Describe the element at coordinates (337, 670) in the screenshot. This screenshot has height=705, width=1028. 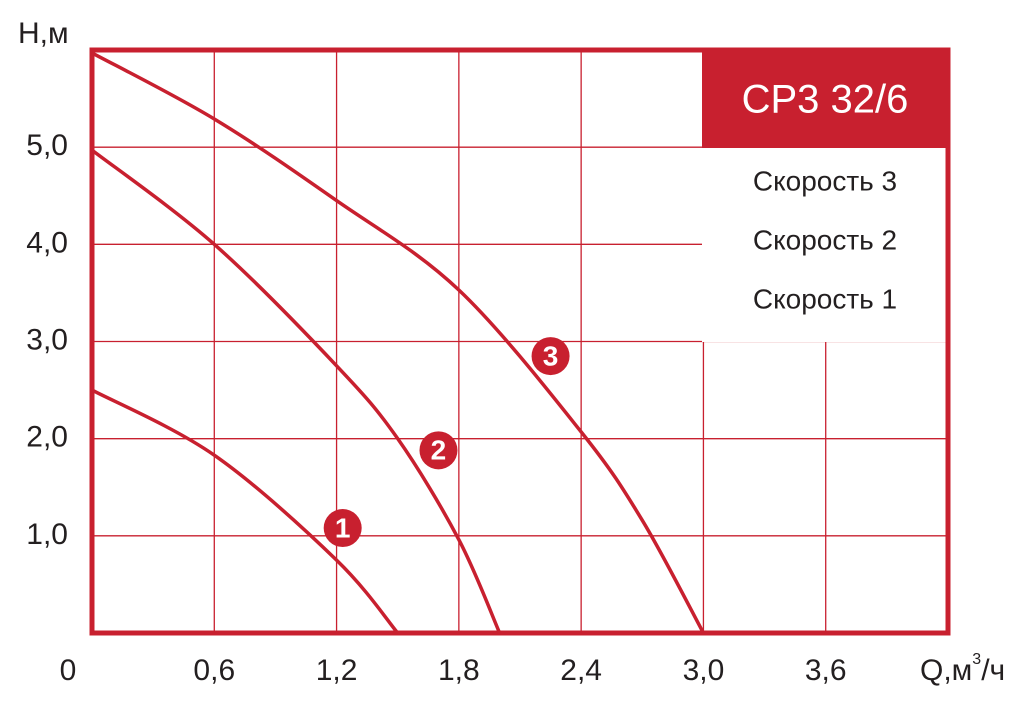
I see `x-tick-label: 1,2` at that location.